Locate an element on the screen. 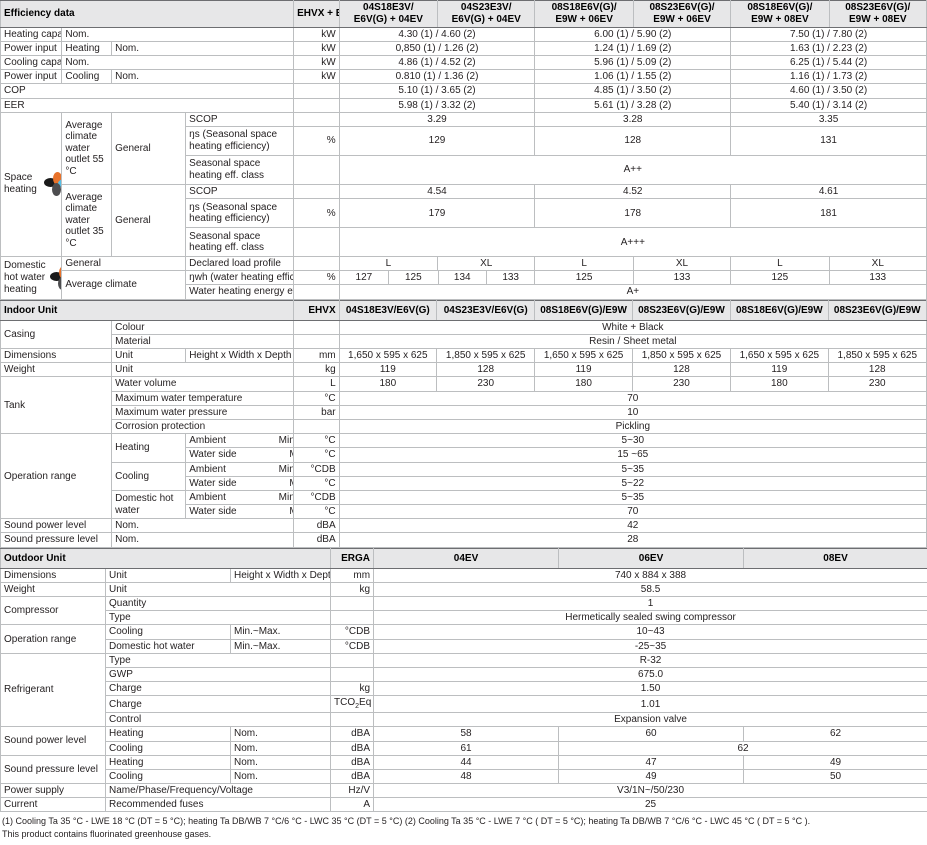 The height and width of the screenshot is (845, 927). indoor-value-material: Resin / Sheet metal is located at coordinates (632, 341).